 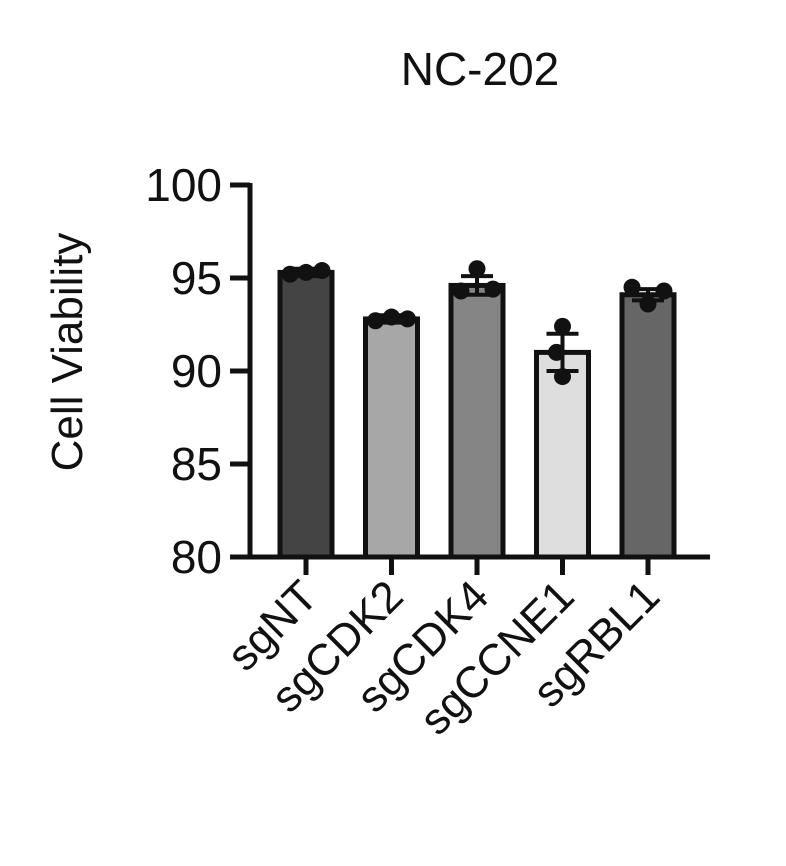 What do you see at coordinates (196, 557) in the screenshot?
I see `y-tick-label: 80` at bounding box center [196, 557].